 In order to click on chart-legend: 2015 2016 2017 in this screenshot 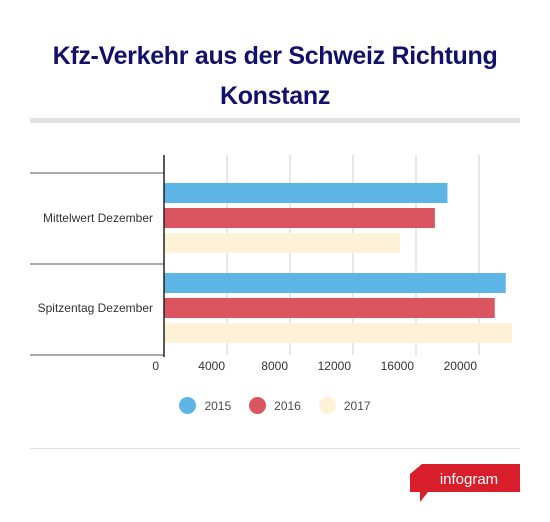, I will do `click(275, 405)`.